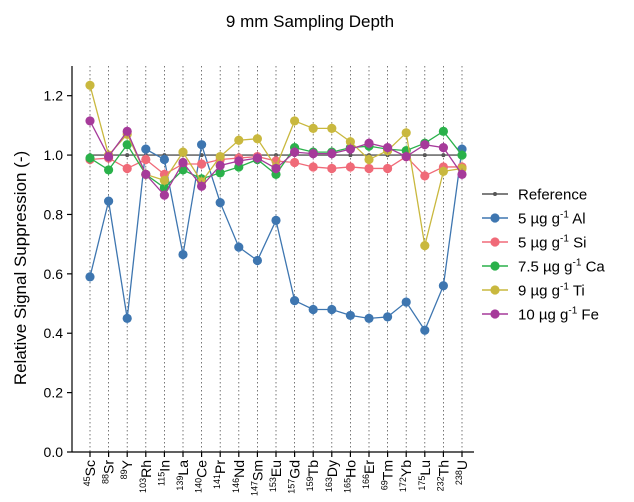 The height and width of the screenshot is (502, 634). What do you see at coordinates (239, 476) in the screenshot?
I see `x-tick-label-nd: 146Nd` at bounding box center [239, 476].